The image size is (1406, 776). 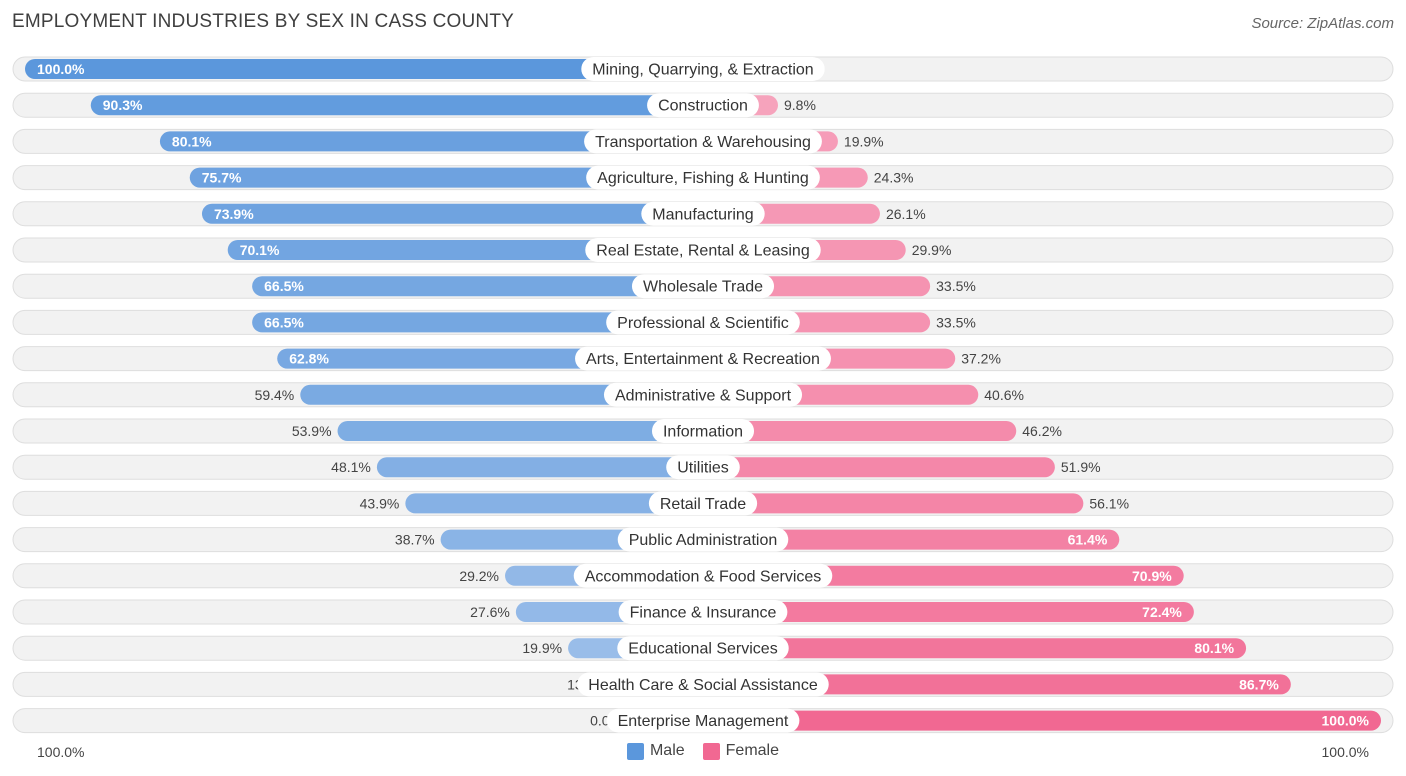 I want to click on chart-row: 0.0% 100.0%Enterprise Management, so click(x=703, y=721).